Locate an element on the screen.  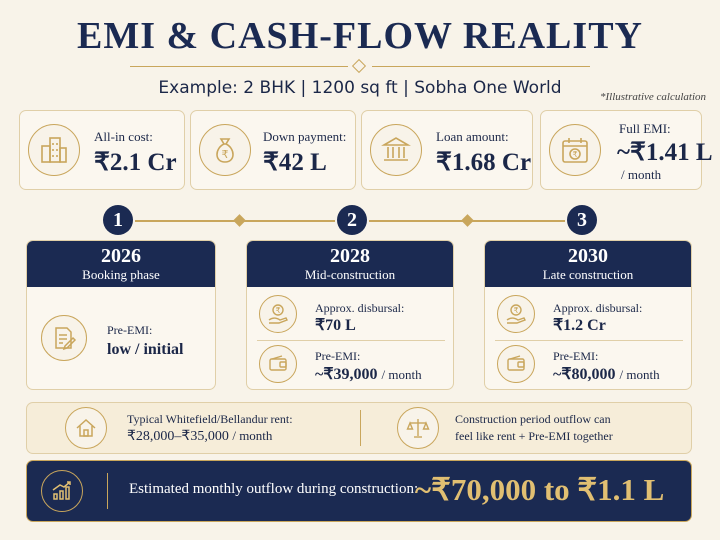
phase-year: 2030 is located at coordinates (588, 256).